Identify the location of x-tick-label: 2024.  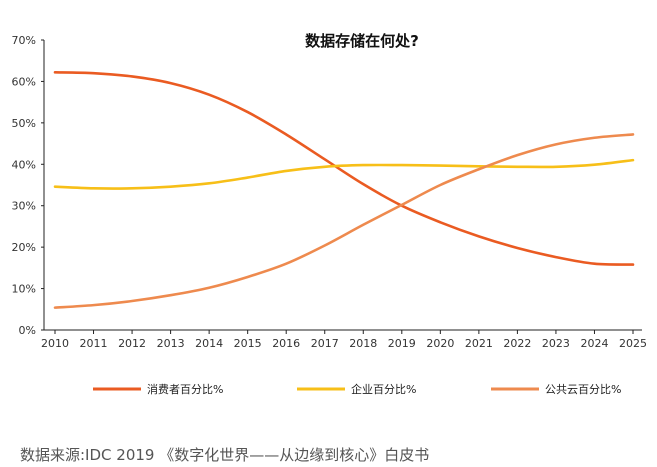
(594, 343).